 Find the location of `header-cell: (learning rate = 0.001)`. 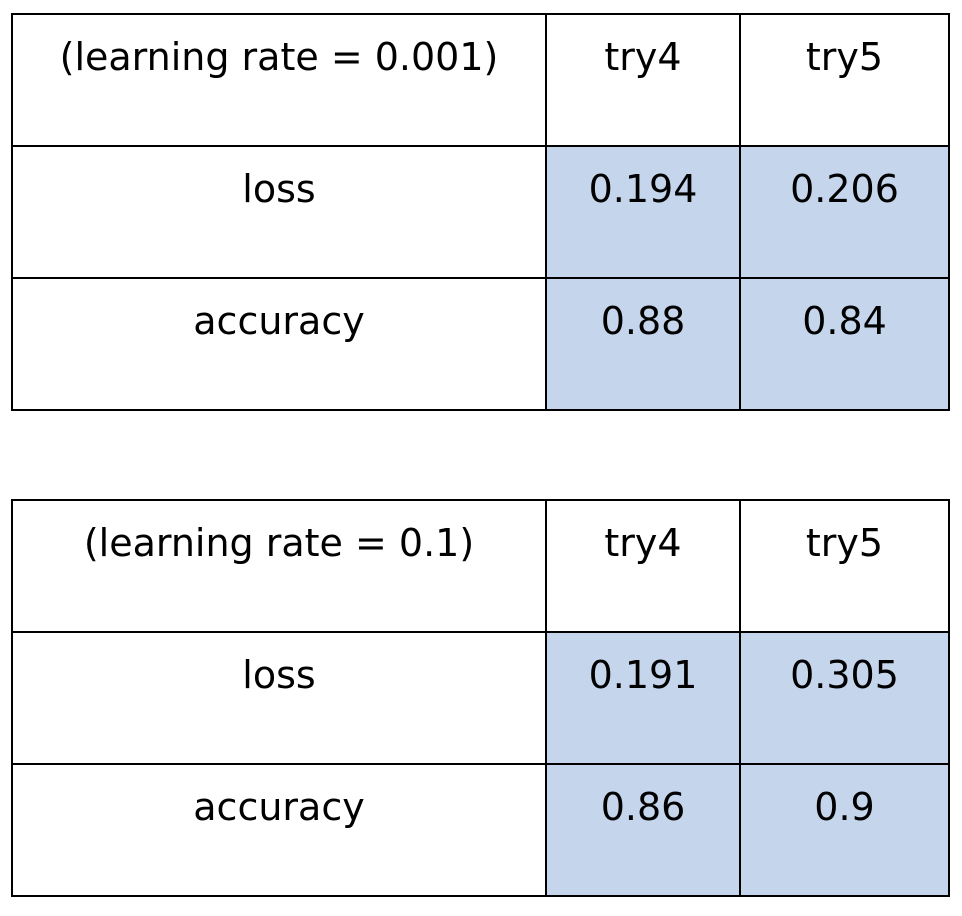

header-cell: (learning rate = 0.001) is located at coordinates (279, 80).